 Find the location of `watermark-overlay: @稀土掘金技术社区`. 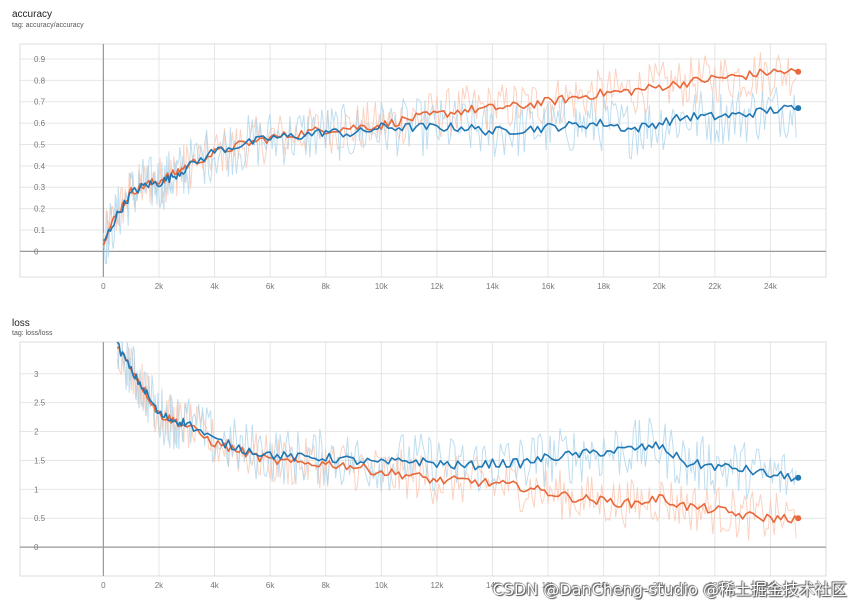

watermark-overlay: @稀土掘金技术社区 is located at coordinates (774, 589).